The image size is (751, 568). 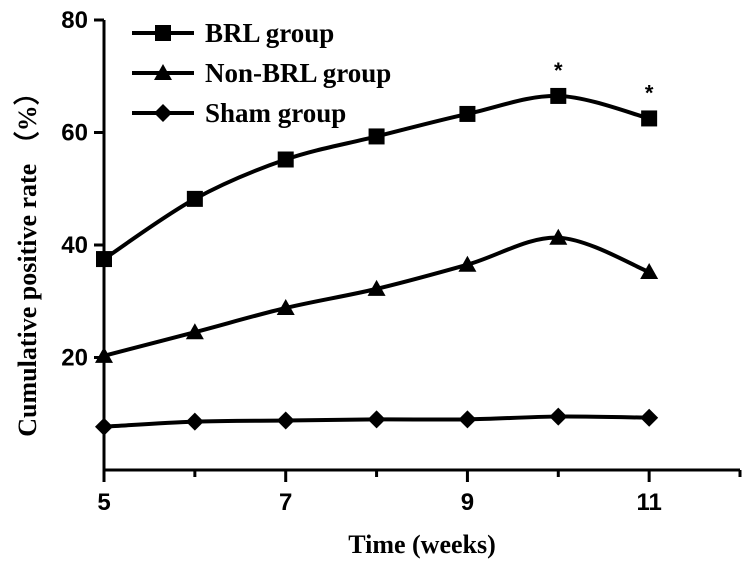 I want to click on y-tick-label: 80, so click(x=74, y=20).